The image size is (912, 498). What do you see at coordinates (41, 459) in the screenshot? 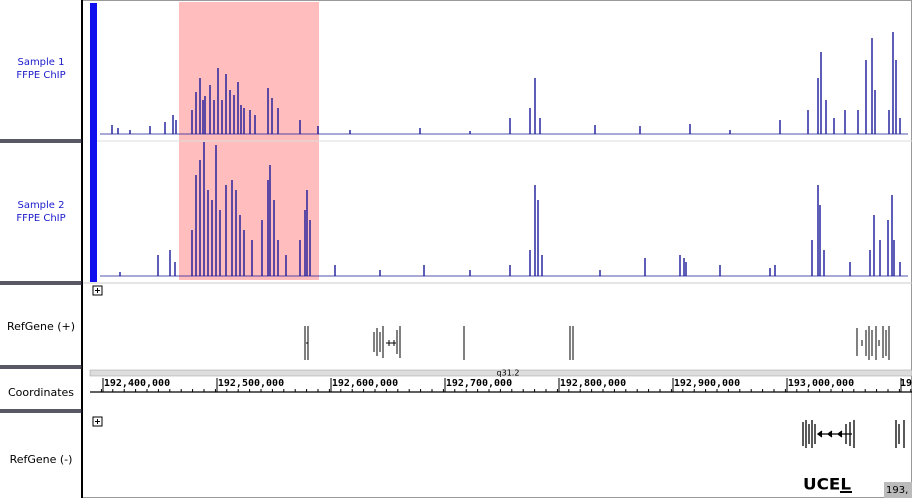
I see `track-label: RefGene (-)` at bounding box center [41, 459].